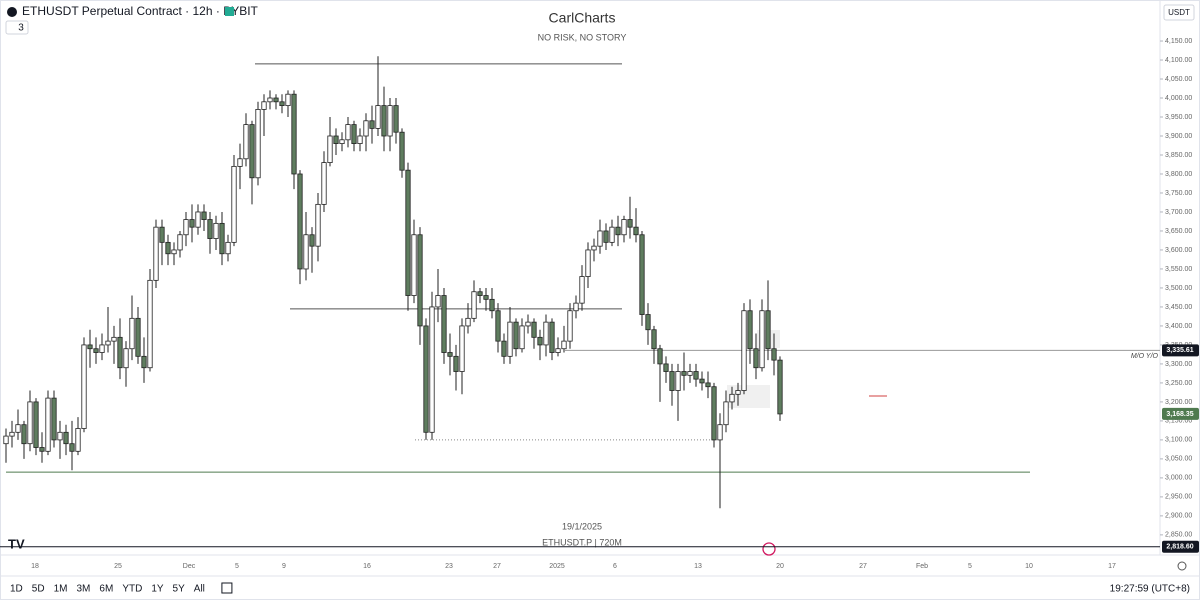 The image size is (1200, 600). What do you see at coordinates (140, 11) in the screenshot?
I see `symbol-title: ETHUSDT Perpetual Contract · 12h · BYBIT` at bounding box center [140, 11].